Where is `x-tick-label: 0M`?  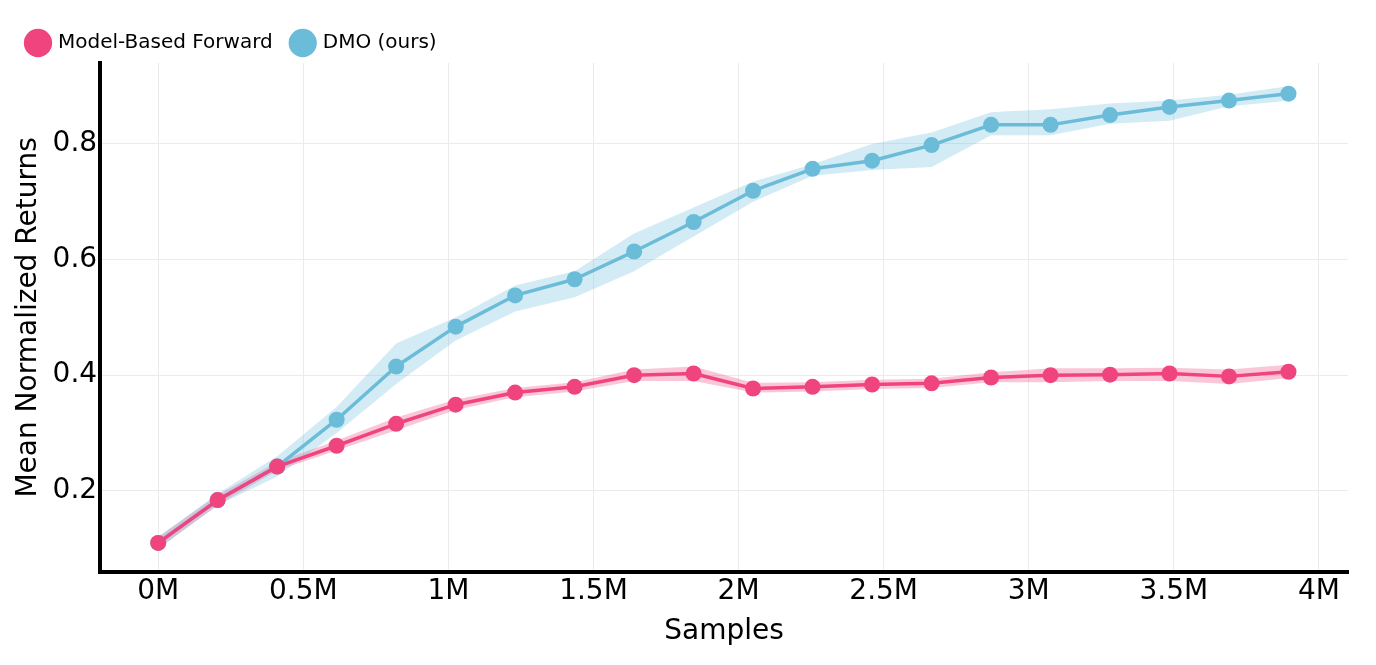
x-tick-label: 0M is located at coordinates (158, 589).